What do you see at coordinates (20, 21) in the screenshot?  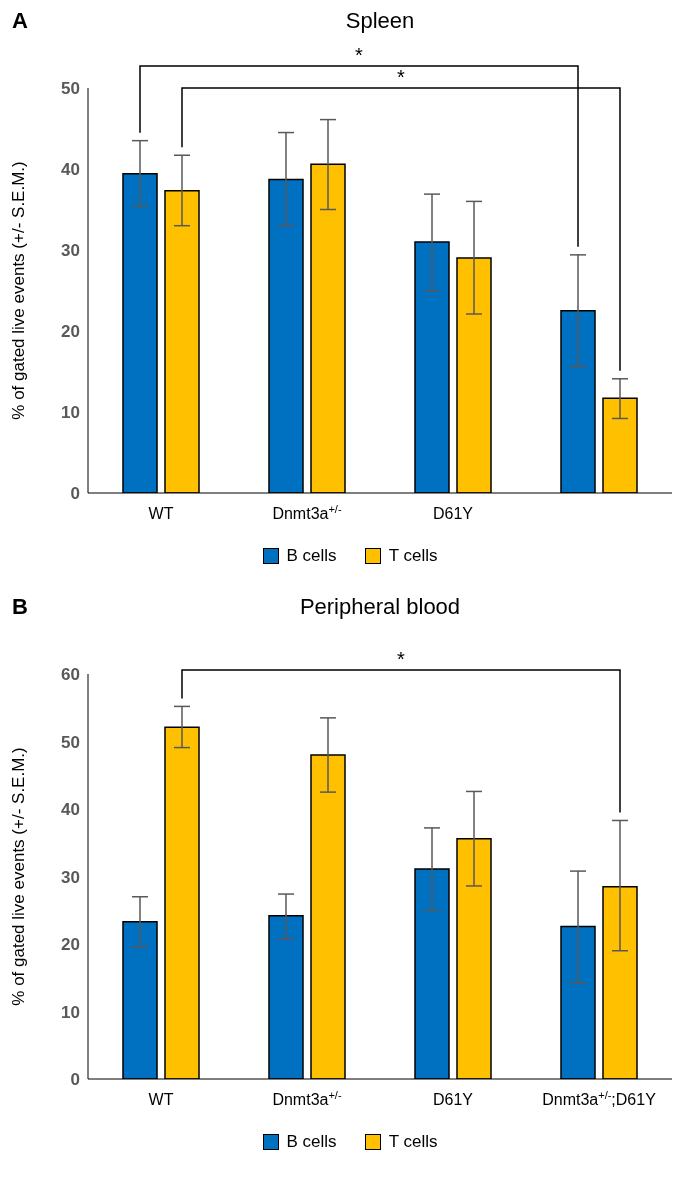 I see `text: A` at bounding box center [20, 21].